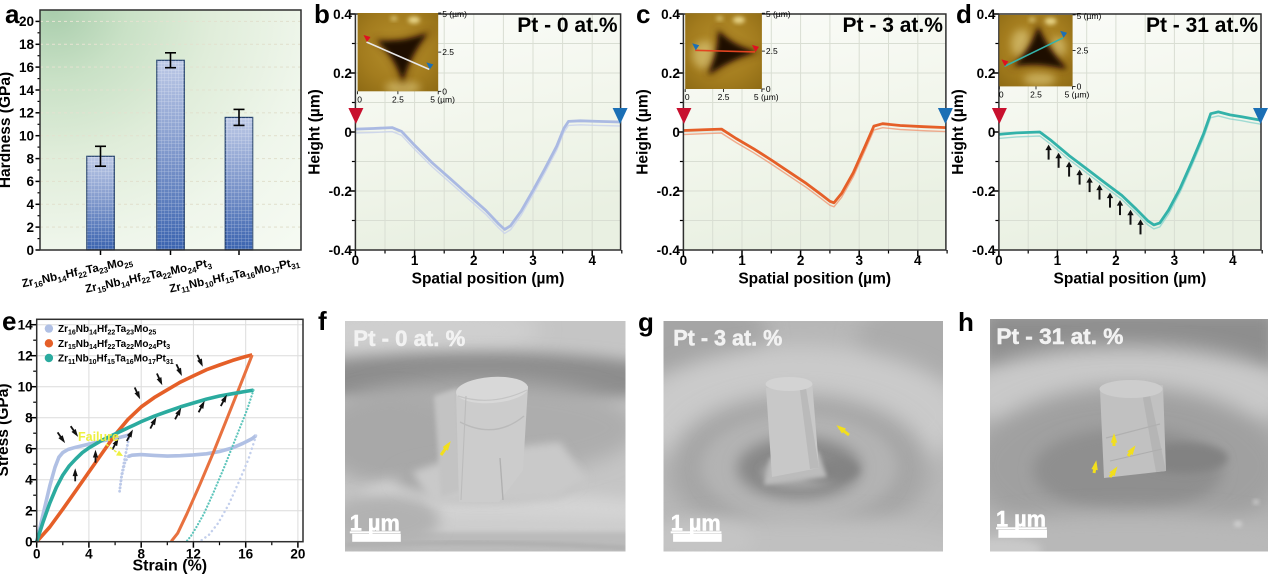  I want to click on svg-text: Hardness (GPa), so click(7, 130).